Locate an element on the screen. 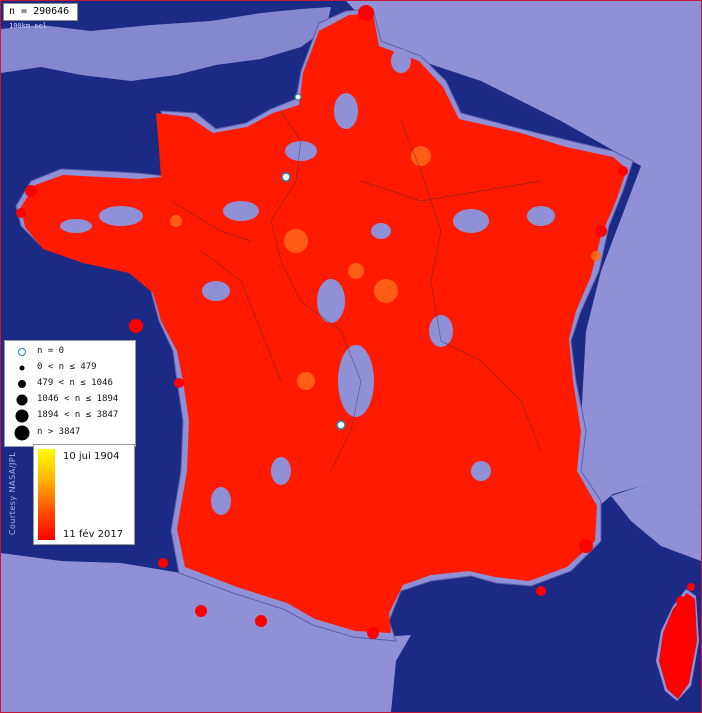 This screenshot has height=713, width=702. dot-xl-icon is located at coordinates (22, 433).